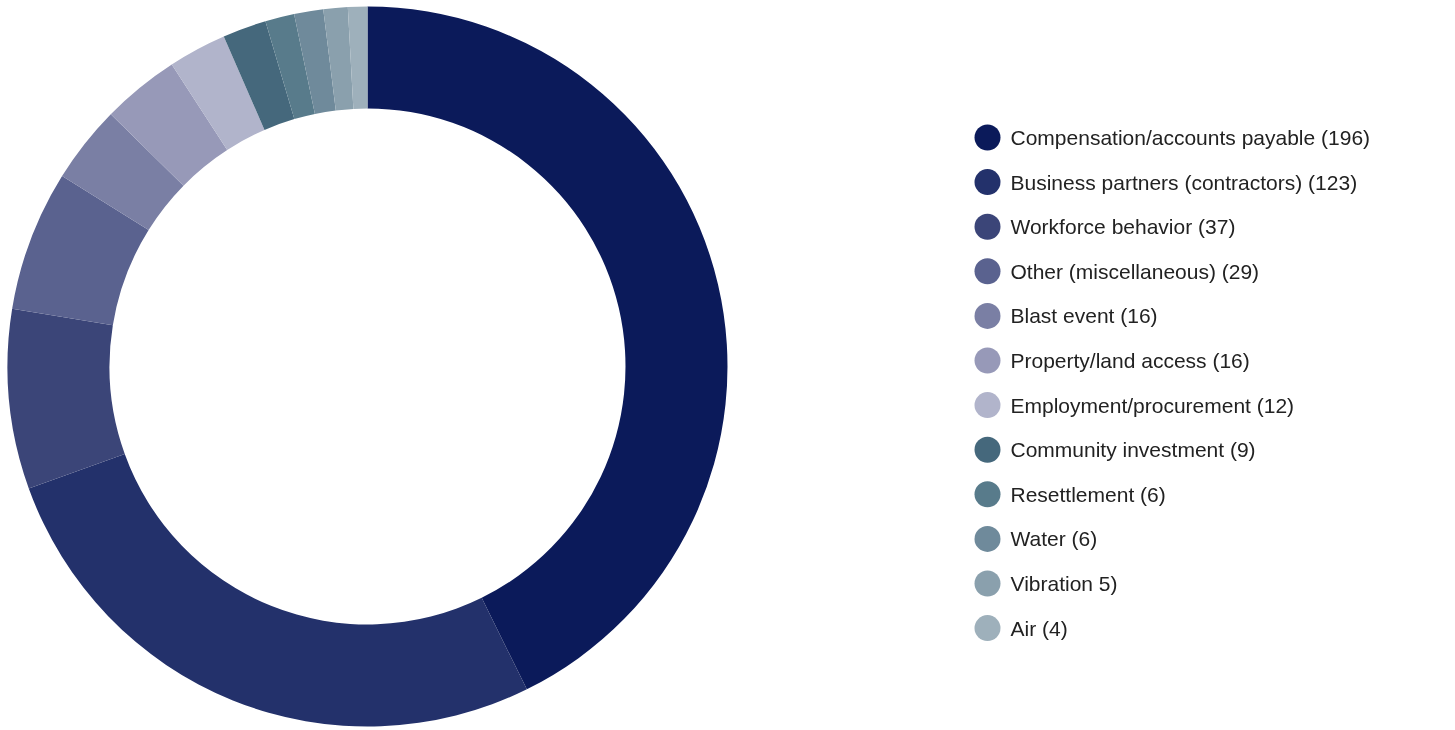 This screenshot has width=1455, height=730. What do you see at coordinates (1184, 182) in the screenshot?
I see `legend-label: Business partners (contractors) (123)` at bounding box center [1184, 182].